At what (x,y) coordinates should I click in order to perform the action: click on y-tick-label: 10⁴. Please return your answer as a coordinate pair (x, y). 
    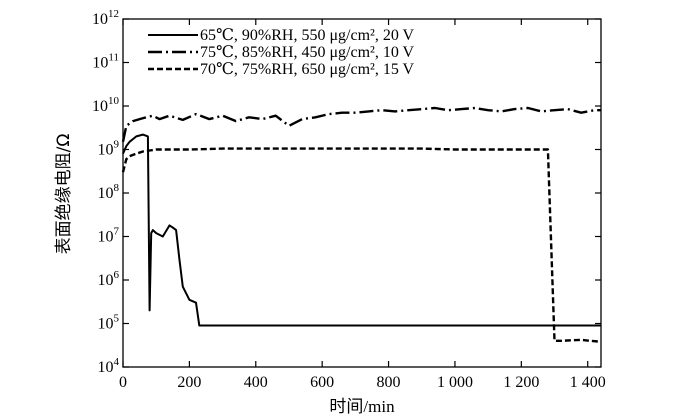
    Looking at the image, I should click on (109, 366).